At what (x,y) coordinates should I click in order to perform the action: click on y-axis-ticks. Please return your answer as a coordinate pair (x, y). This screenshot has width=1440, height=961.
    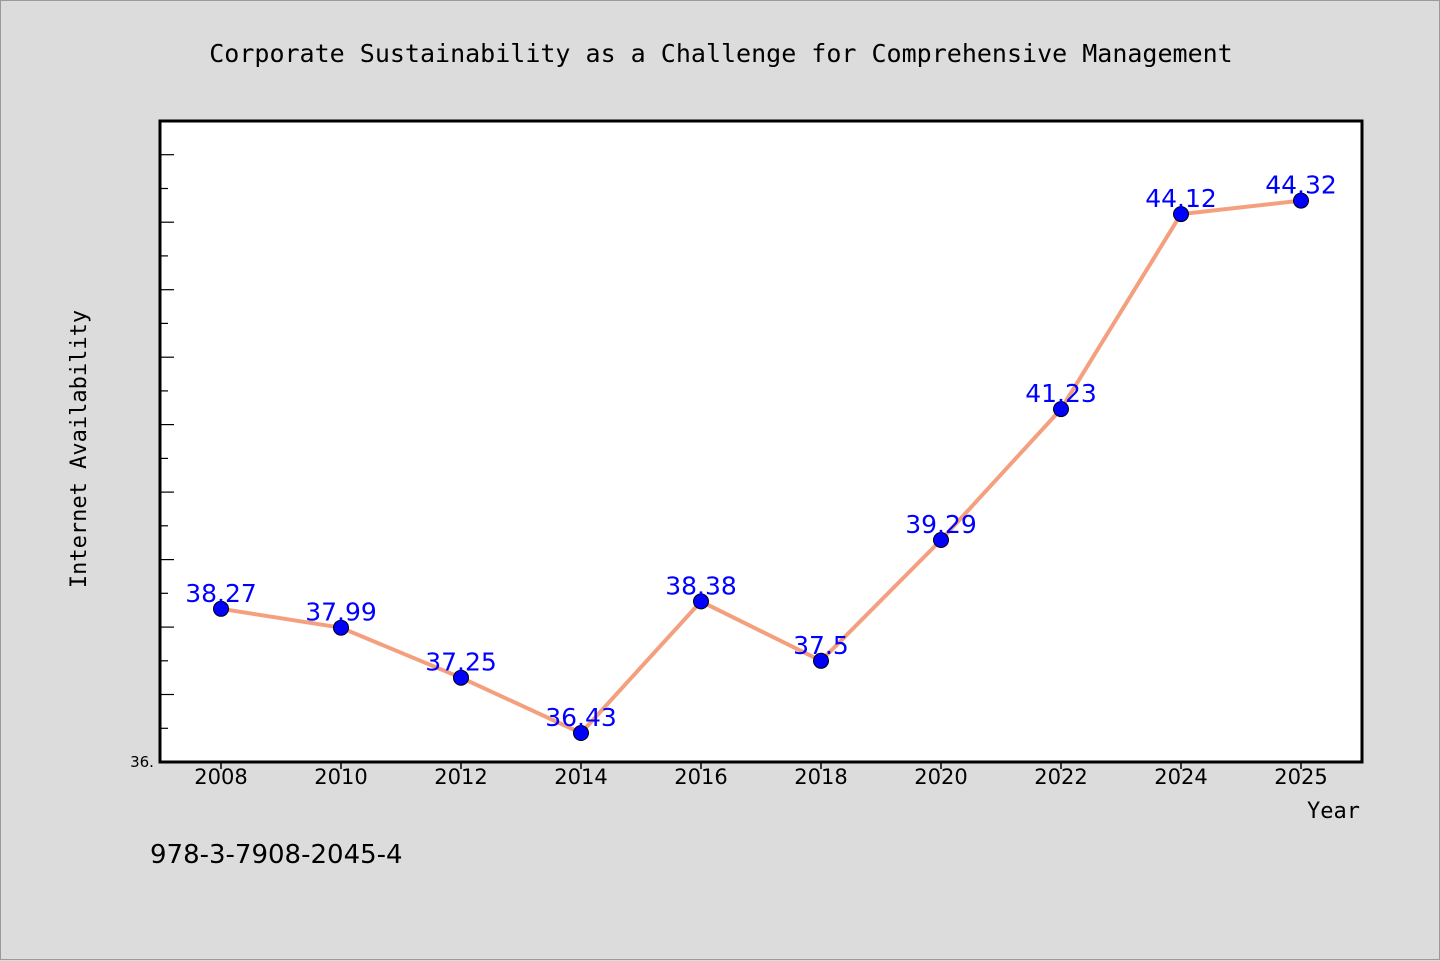
    Looking at the image, I should click on (167, 424).